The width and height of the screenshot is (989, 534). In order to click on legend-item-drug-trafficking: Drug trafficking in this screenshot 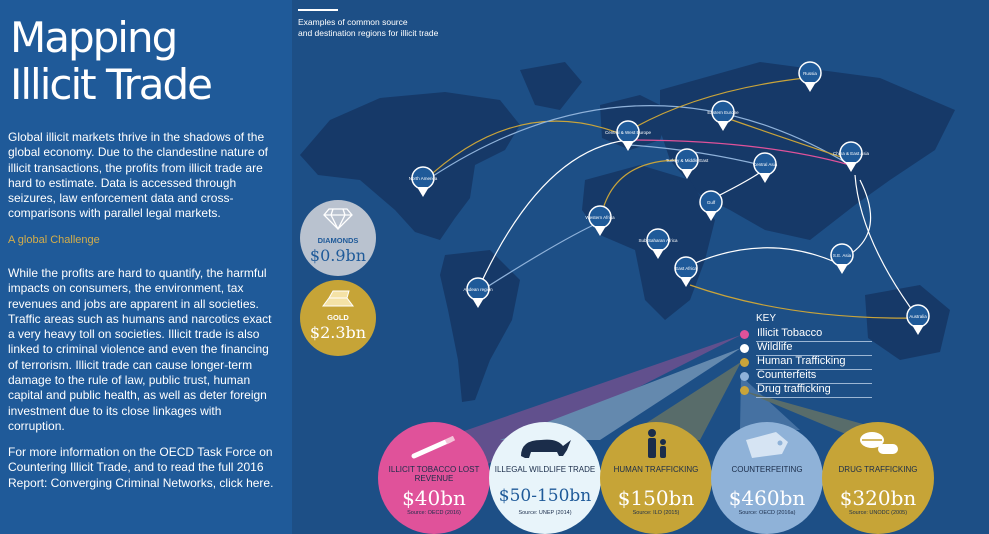, I will do `click(805, 390)`.